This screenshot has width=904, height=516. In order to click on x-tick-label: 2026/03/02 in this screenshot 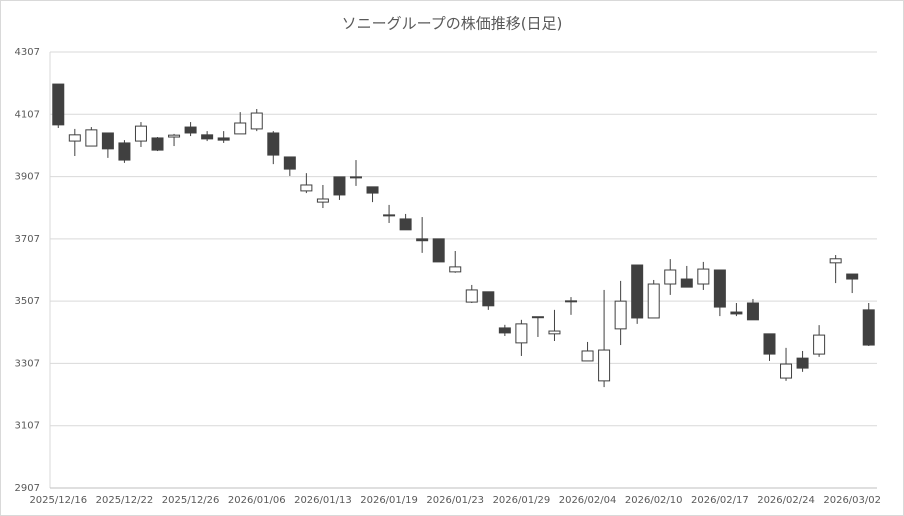, I will do `click(852, 500)`.